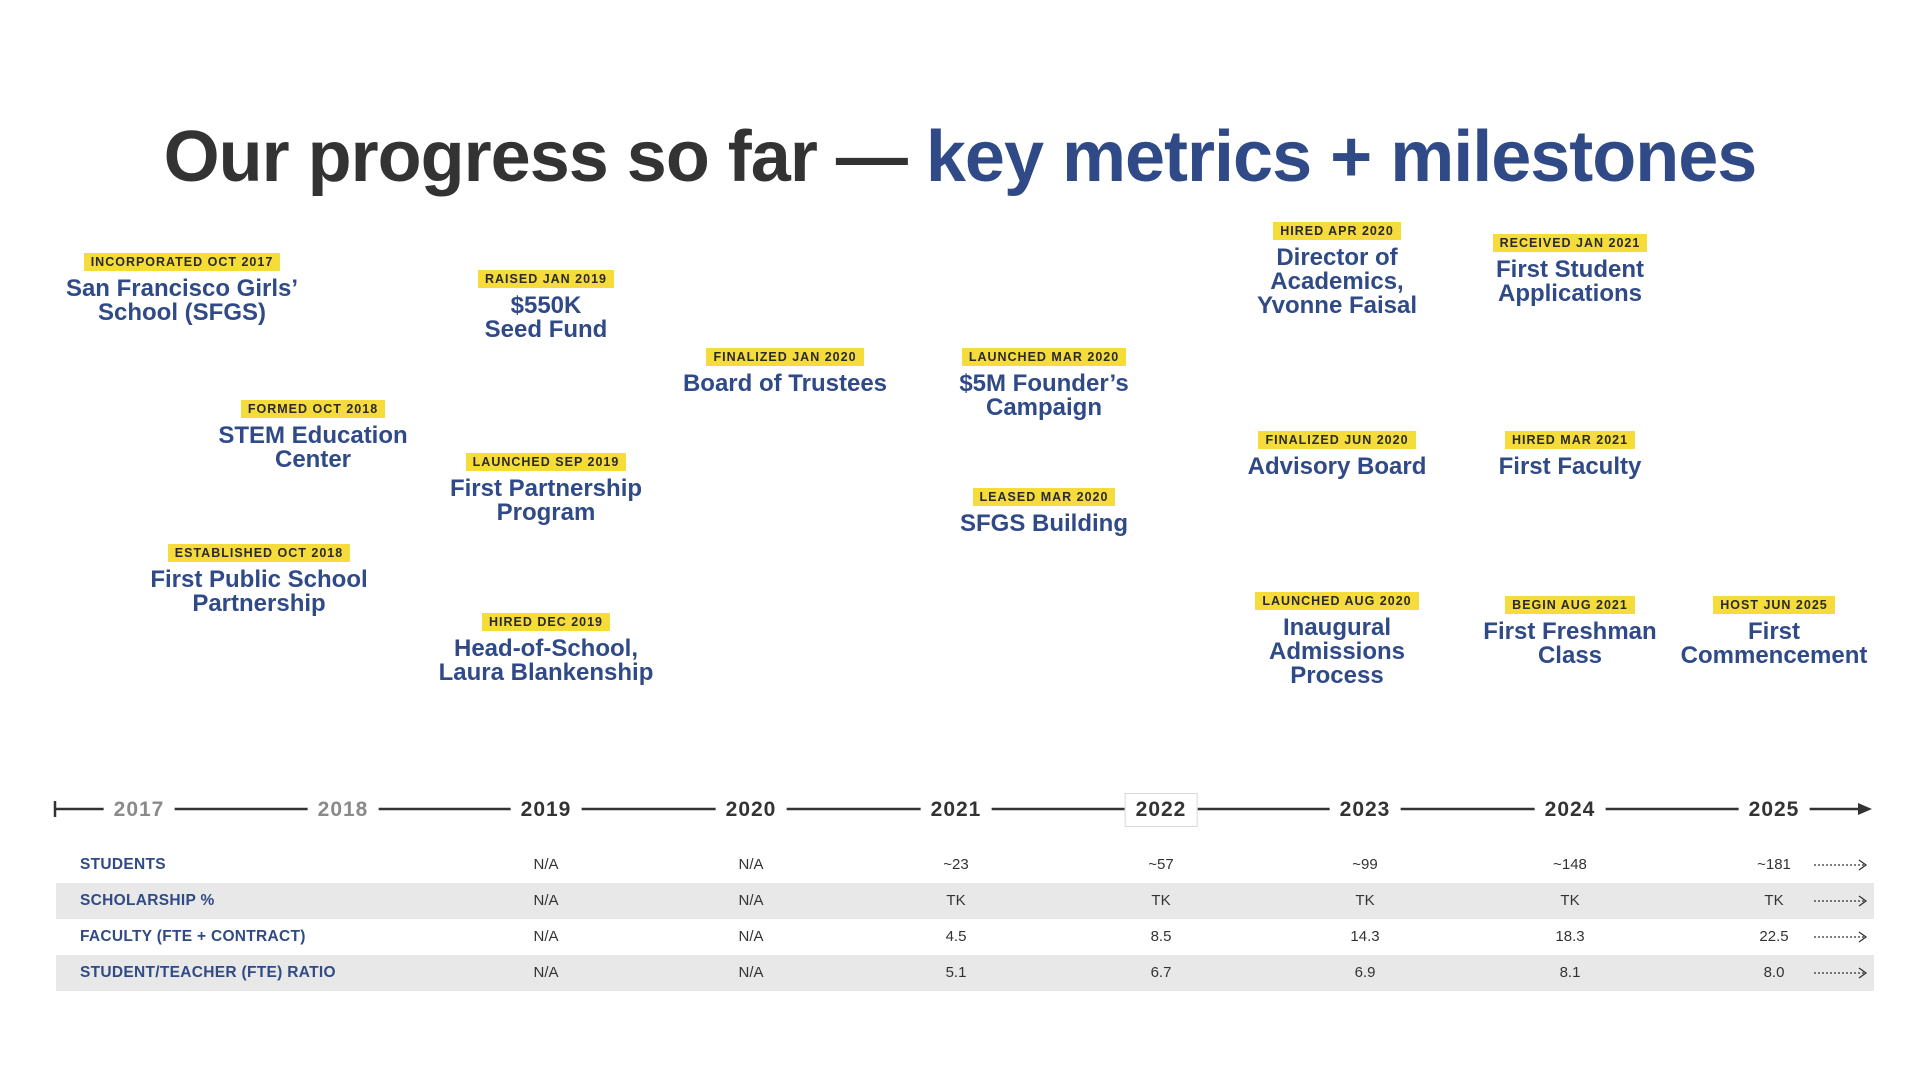 This screenshot has height=1080, width=1920. Describe the element at coordinates (1570, 936) in the screenshot. I see `cell-2024: 18.3` at that location.